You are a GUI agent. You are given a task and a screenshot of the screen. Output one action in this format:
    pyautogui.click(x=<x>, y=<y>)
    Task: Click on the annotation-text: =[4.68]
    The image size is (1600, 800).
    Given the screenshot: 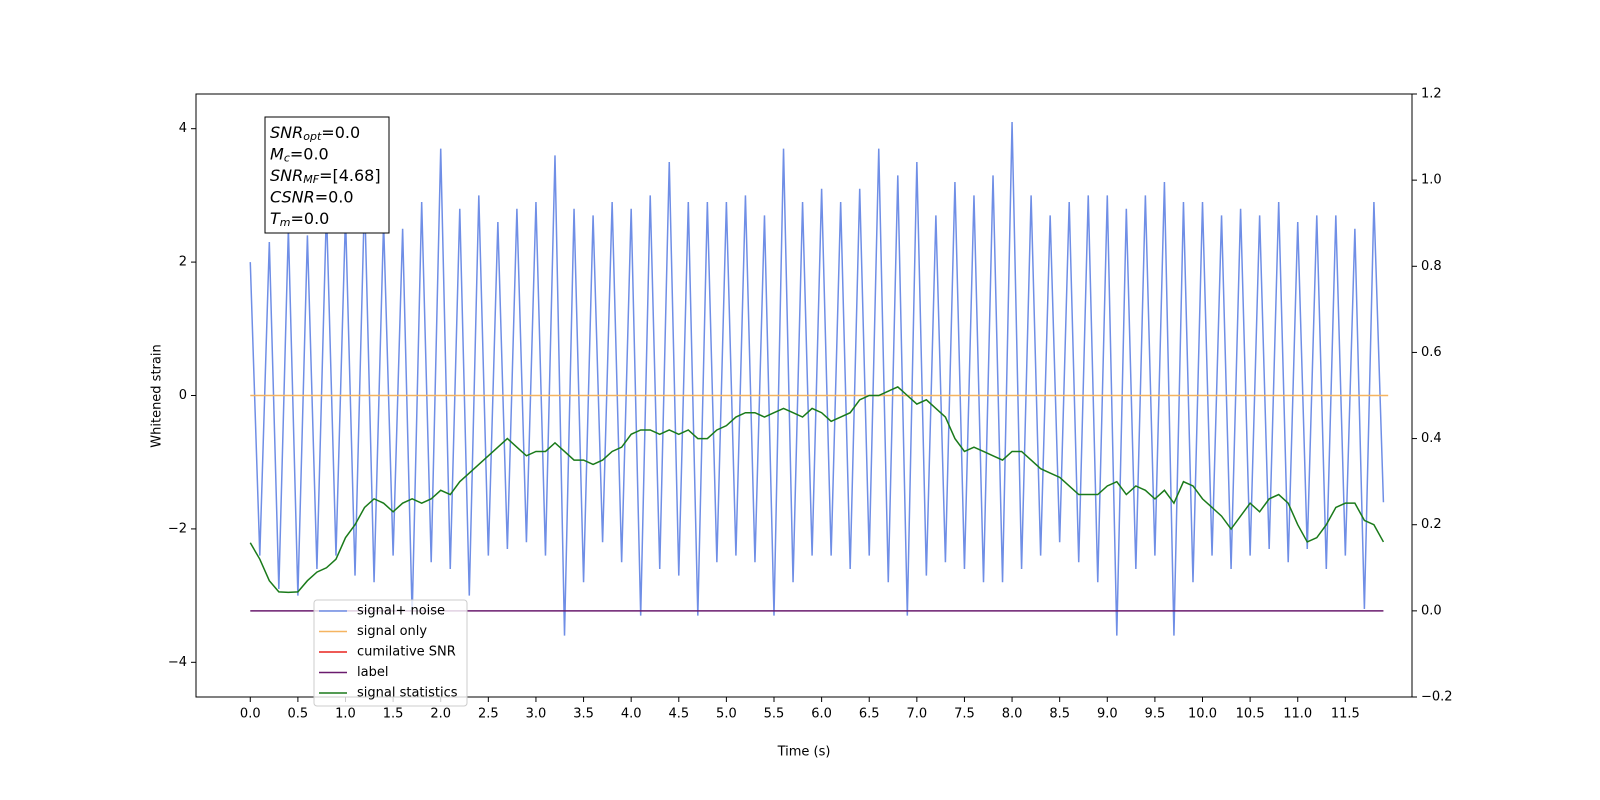 What is the action you would take?
    pyautogui.click(x=350, y=175)
    